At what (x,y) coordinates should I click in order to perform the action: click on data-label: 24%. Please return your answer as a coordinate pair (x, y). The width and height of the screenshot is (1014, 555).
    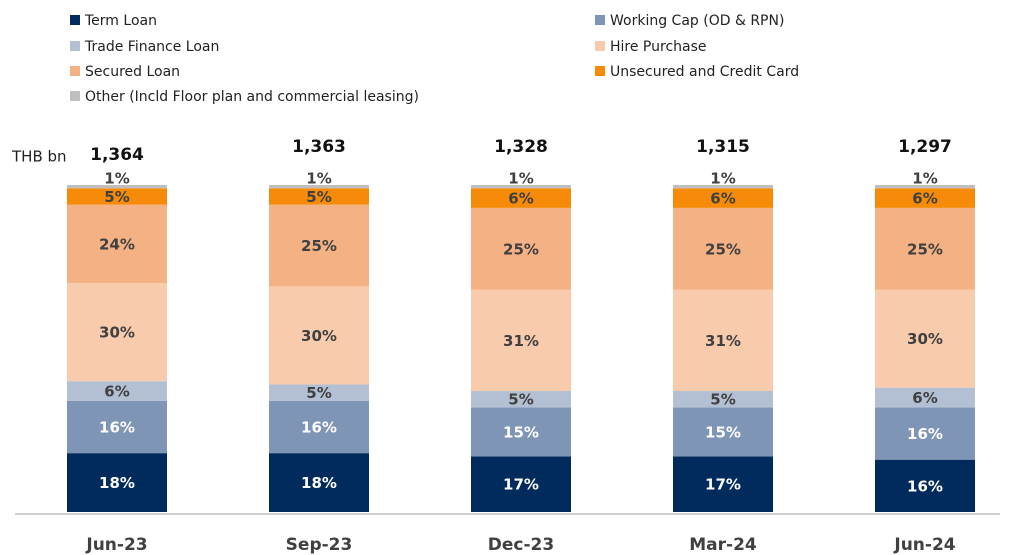
    Looking at the image, I should click on (117, 244).